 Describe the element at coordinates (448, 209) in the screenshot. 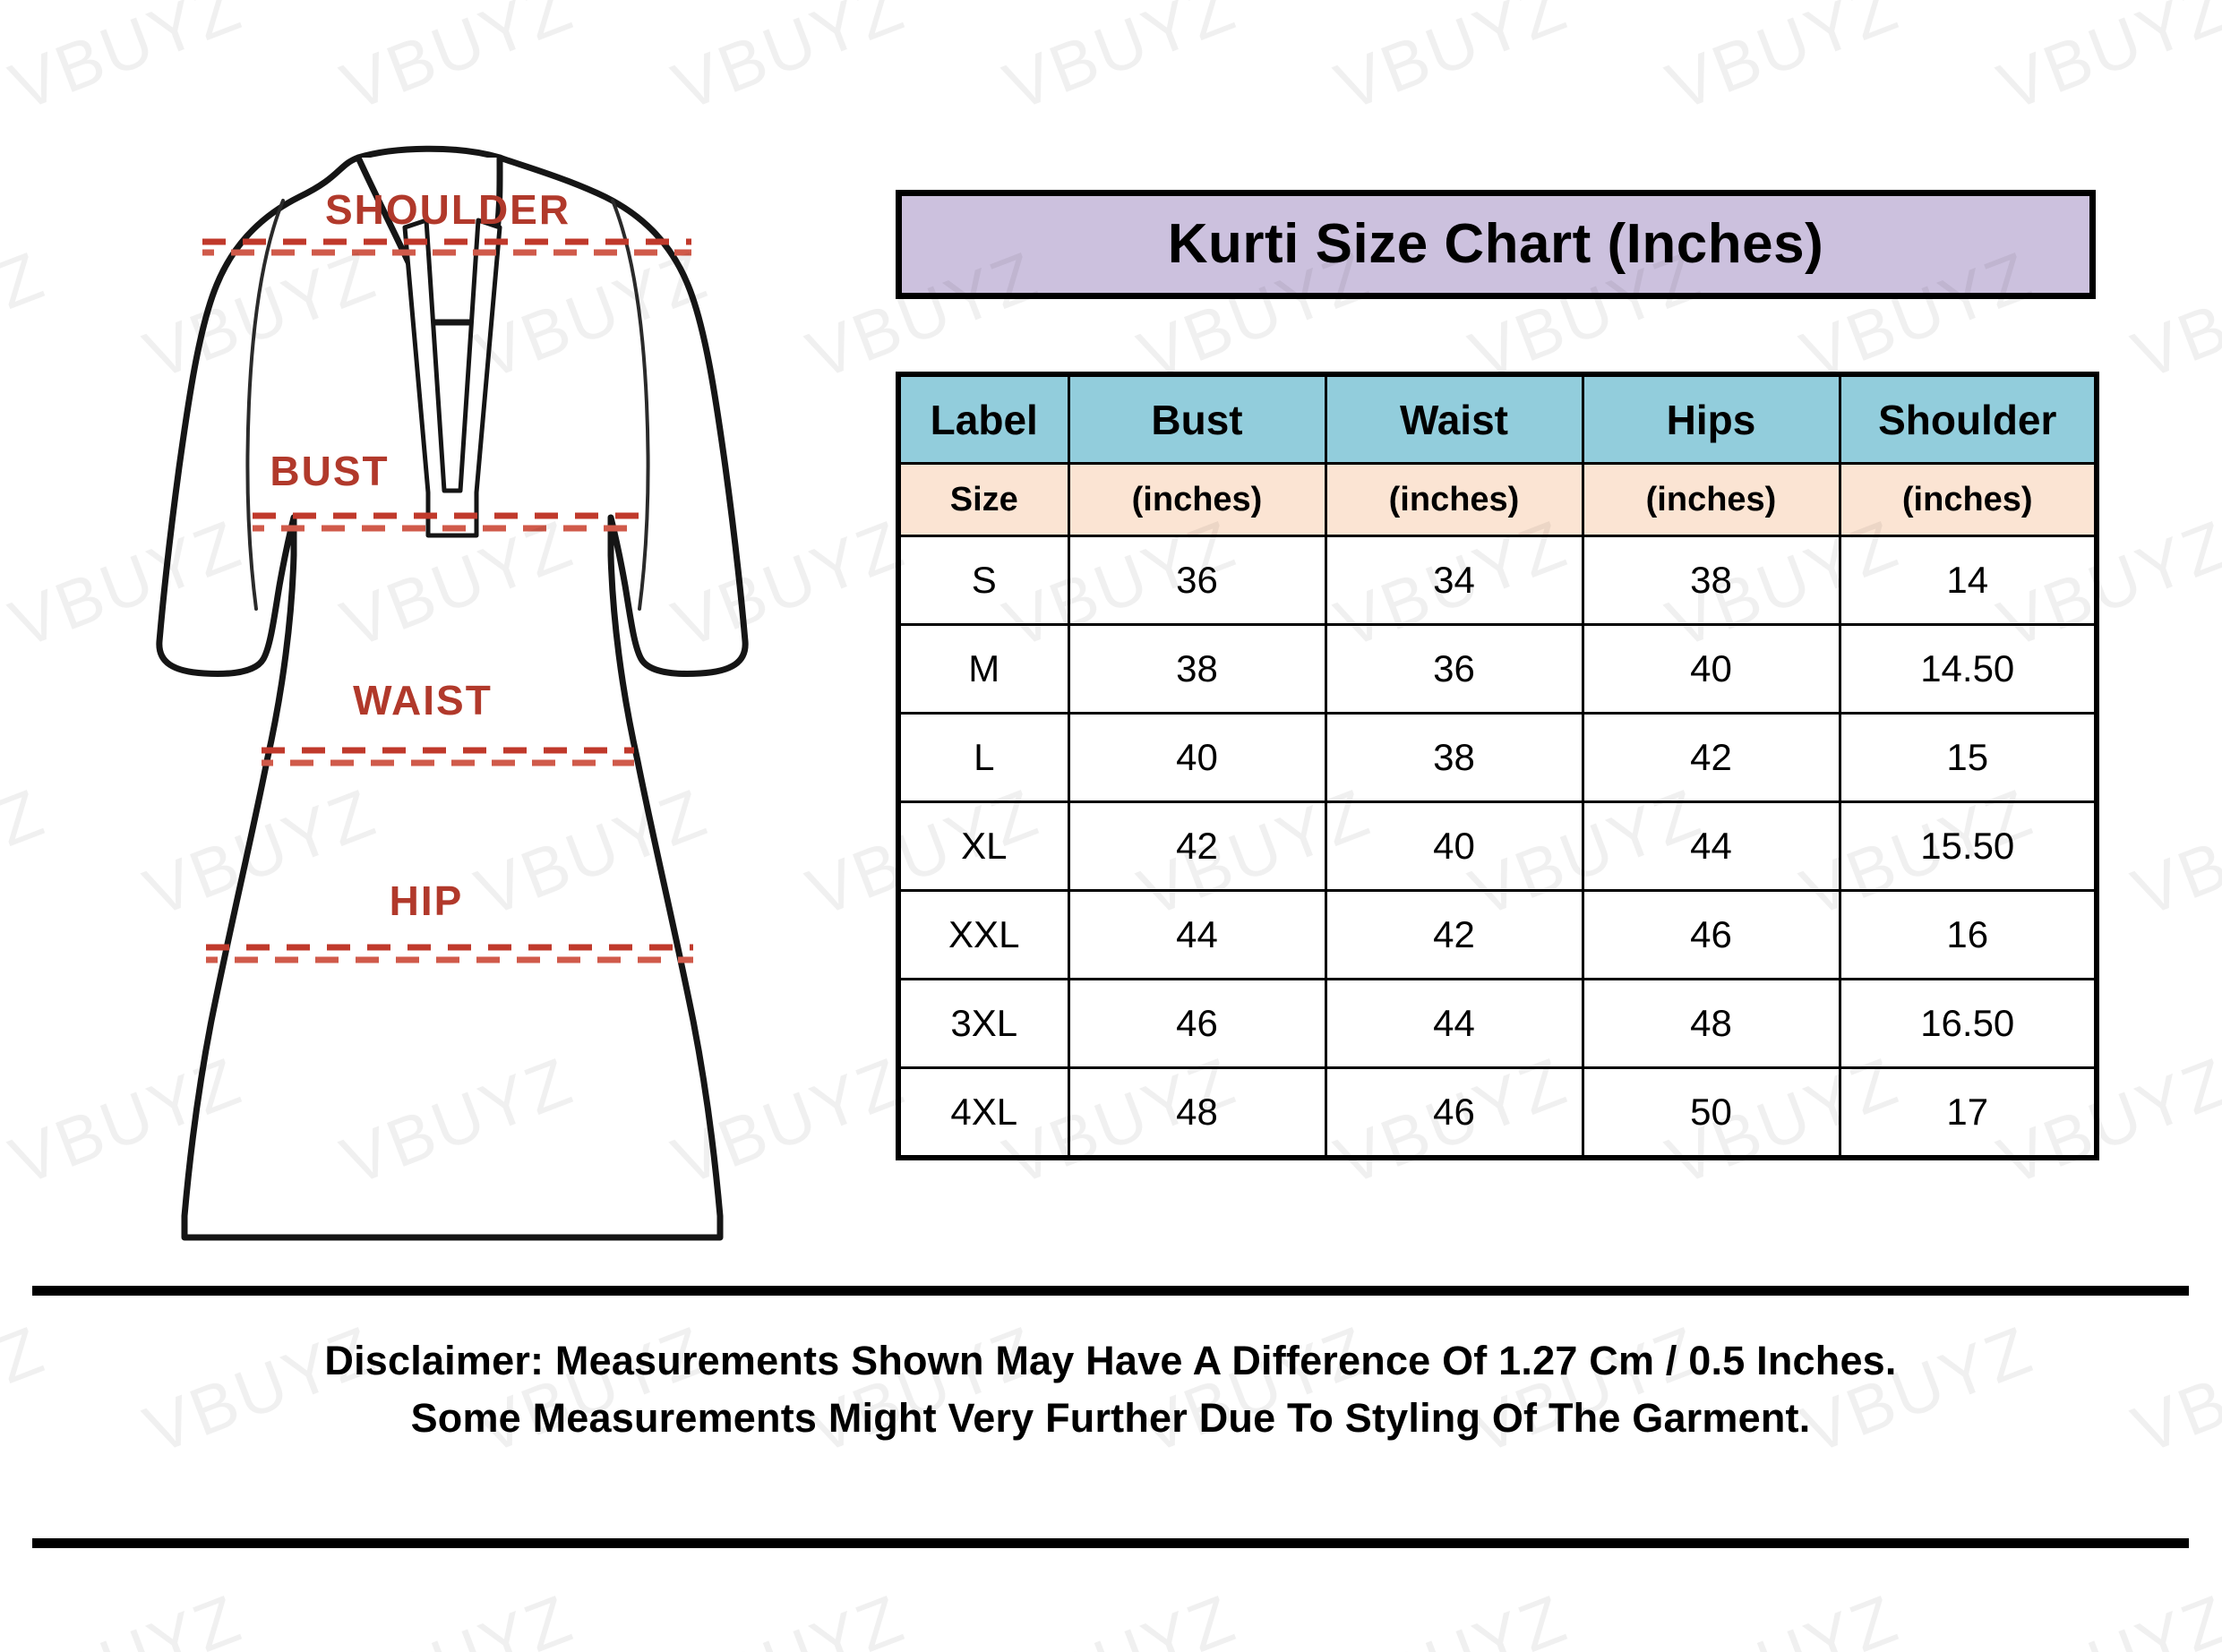

I see `shoulder-label: SHOULDER` at that location.